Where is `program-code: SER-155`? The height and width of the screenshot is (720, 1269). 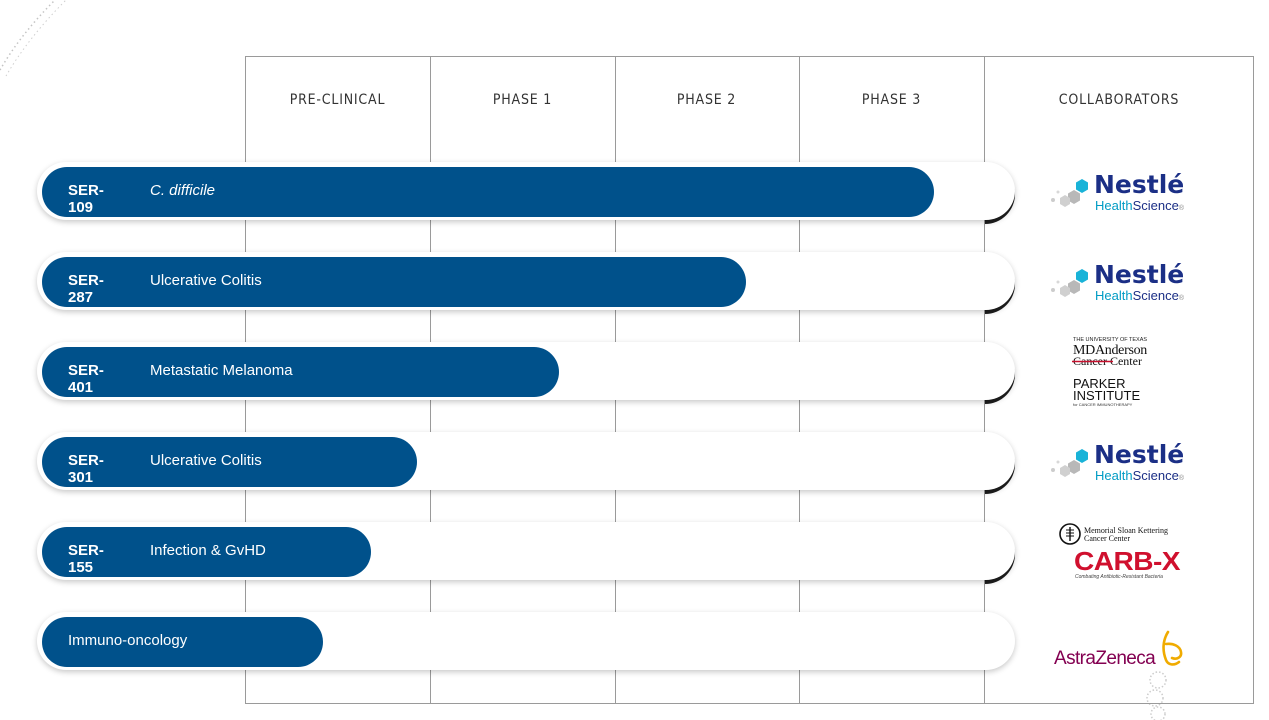 program-code: SER-155 is located at coordinates (86, 559).